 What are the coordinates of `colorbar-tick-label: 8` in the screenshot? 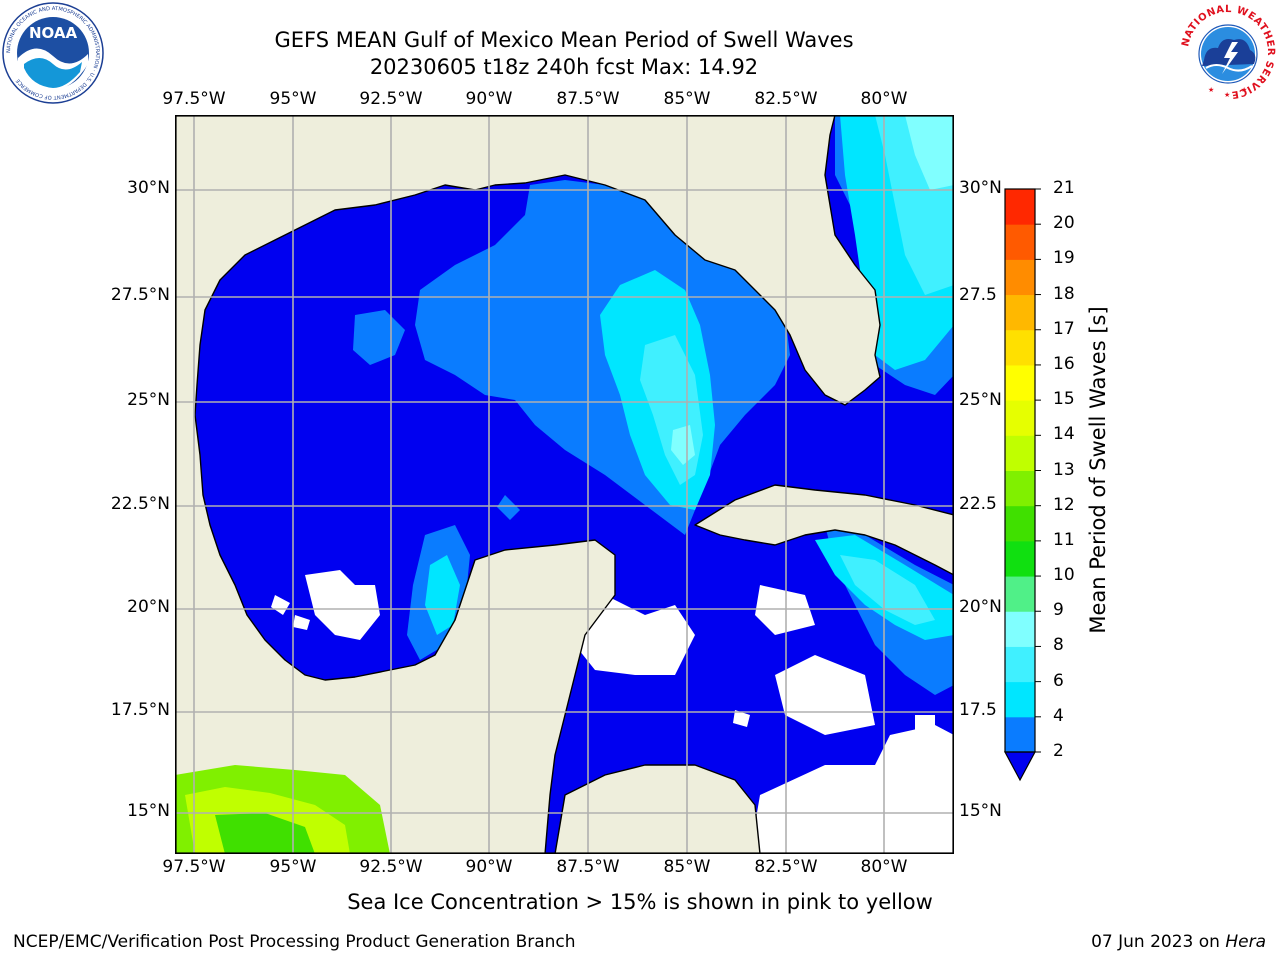 It's located at (1058, 645).